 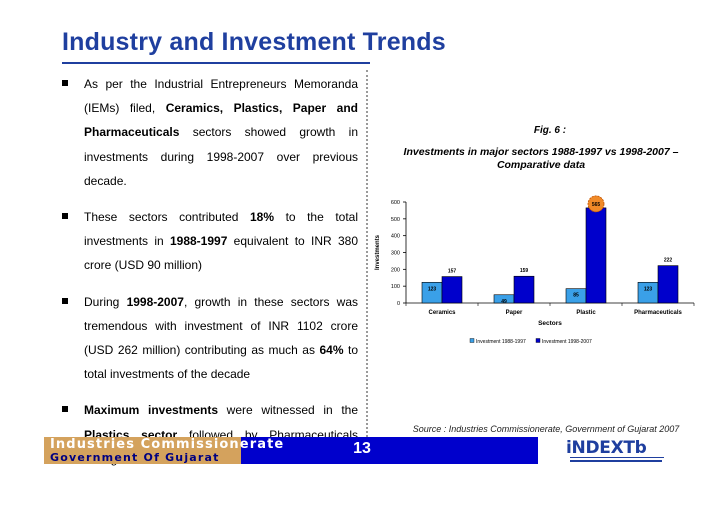 I want to click on title-underline, so click(x=216, y=63).